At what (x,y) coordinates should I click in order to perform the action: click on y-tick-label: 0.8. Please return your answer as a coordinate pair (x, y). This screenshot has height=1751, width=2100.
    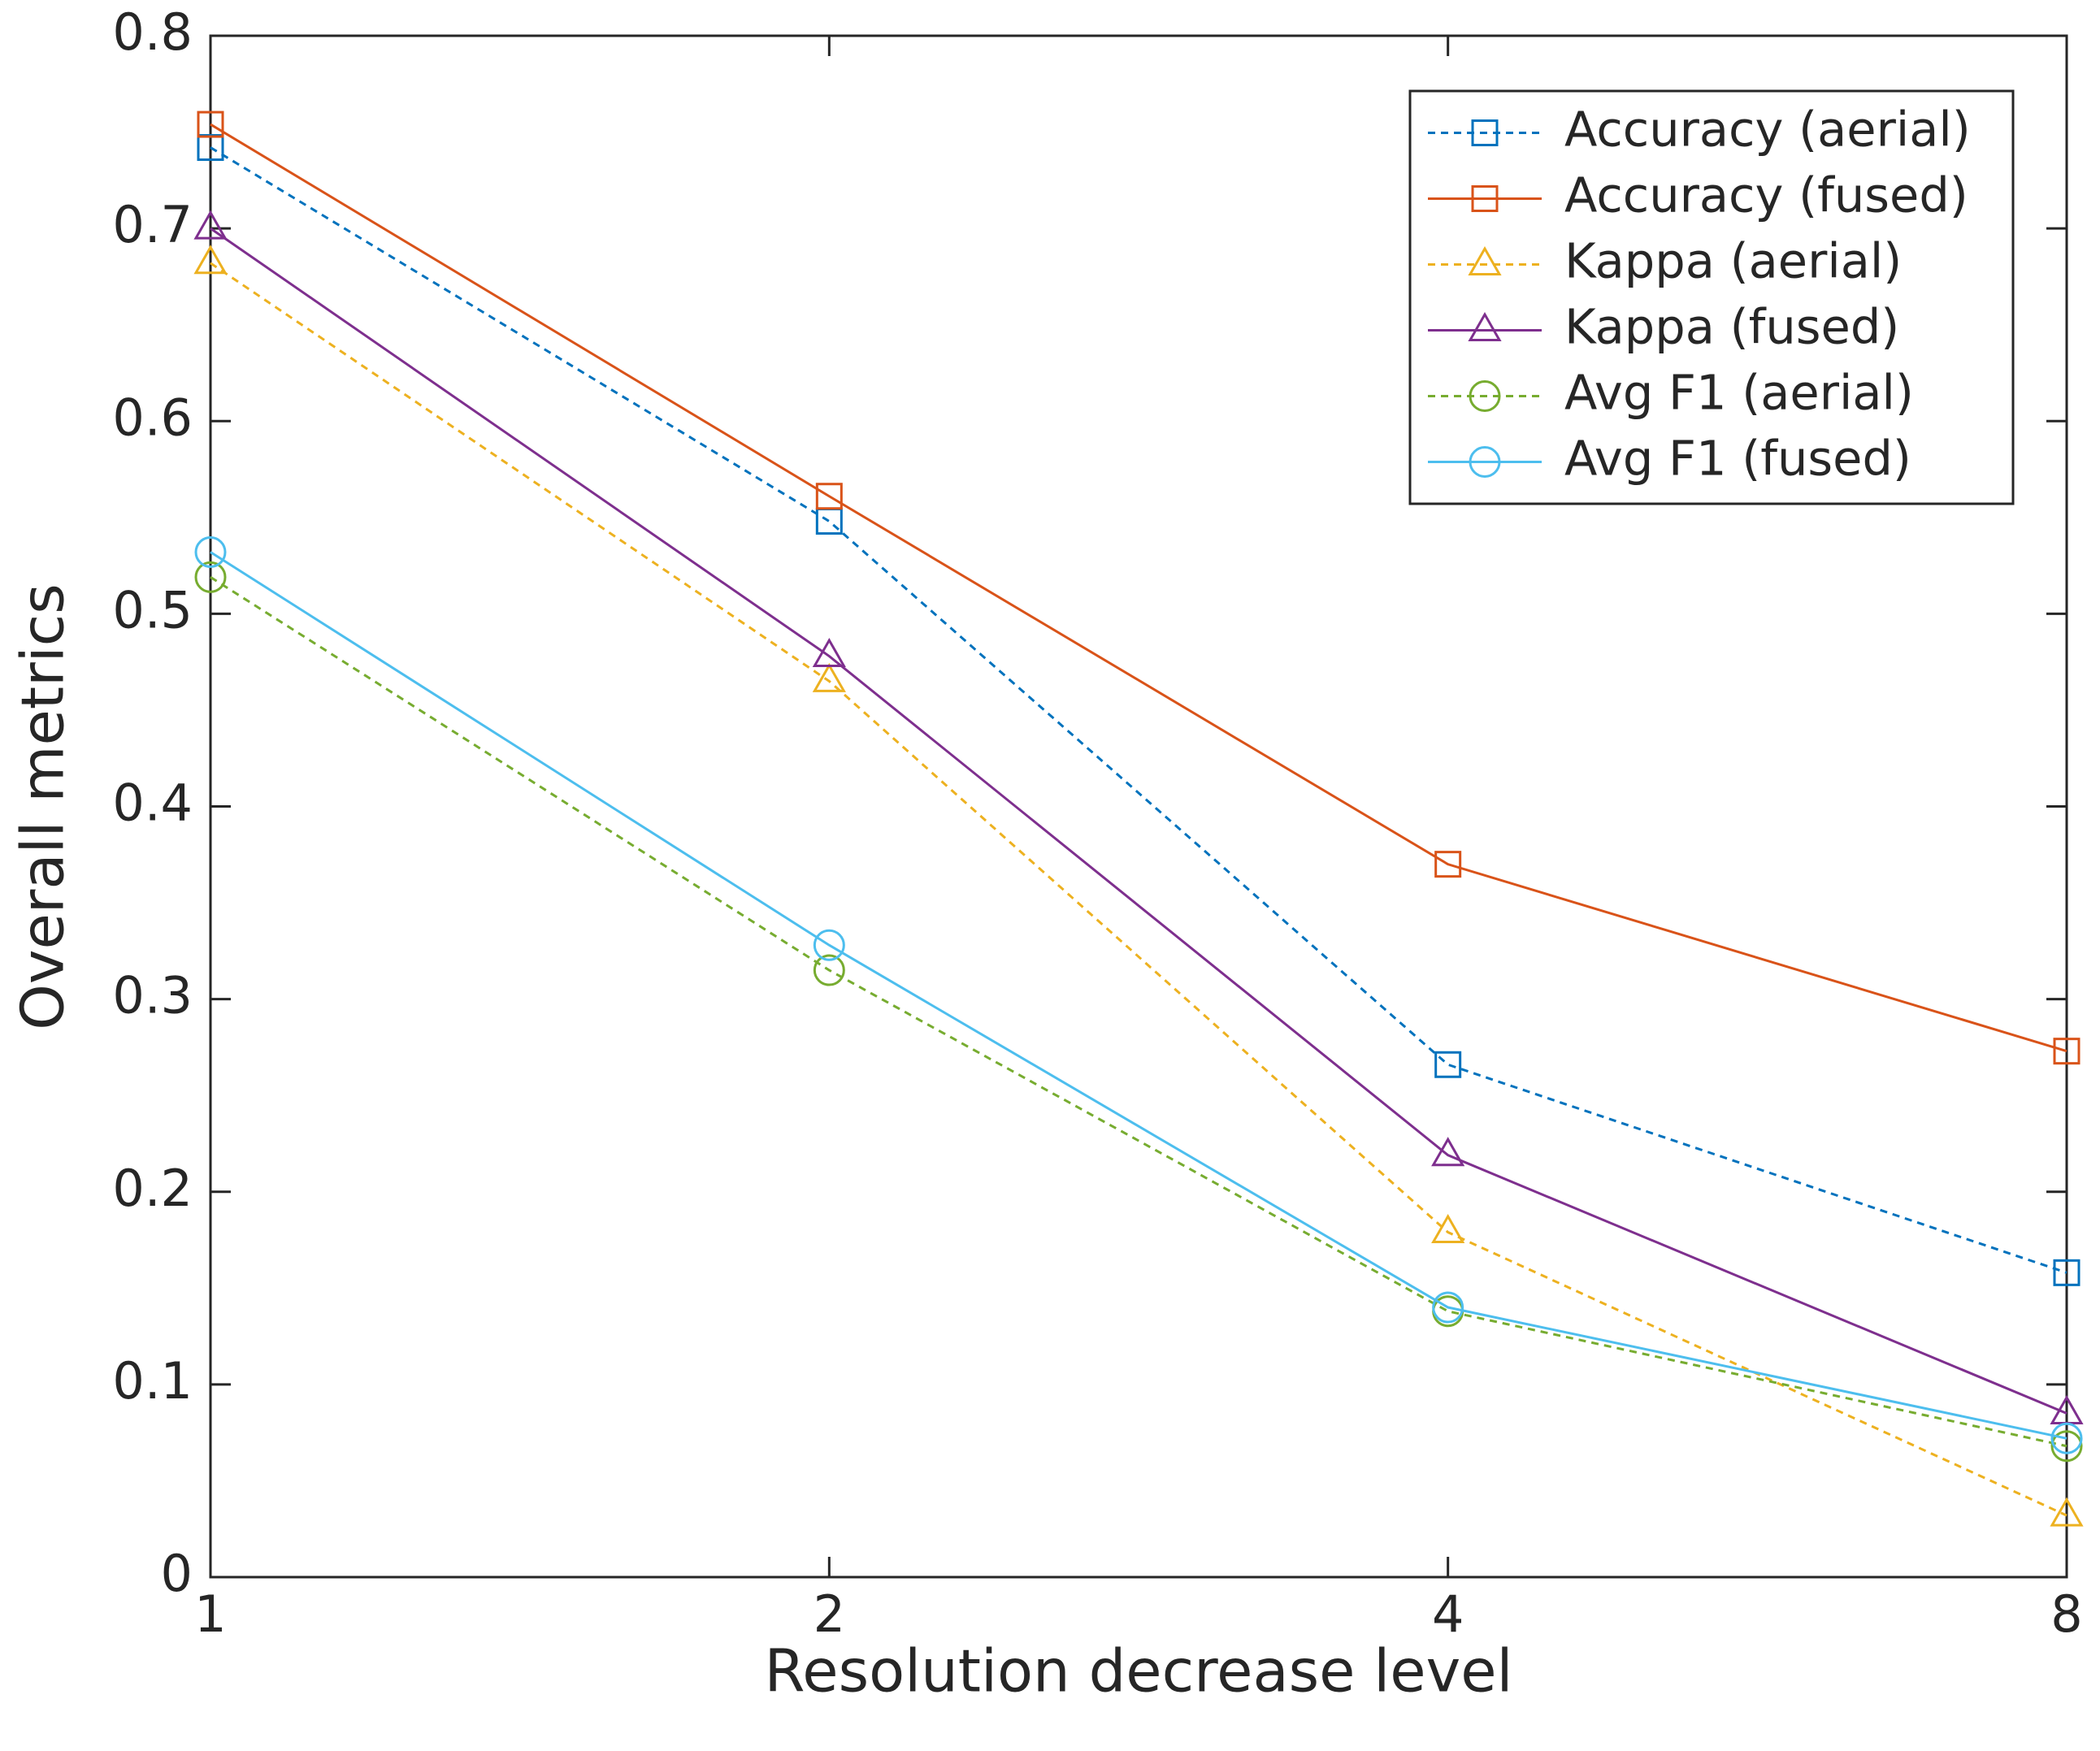
    Looking at the image, I should click on (152, 32).